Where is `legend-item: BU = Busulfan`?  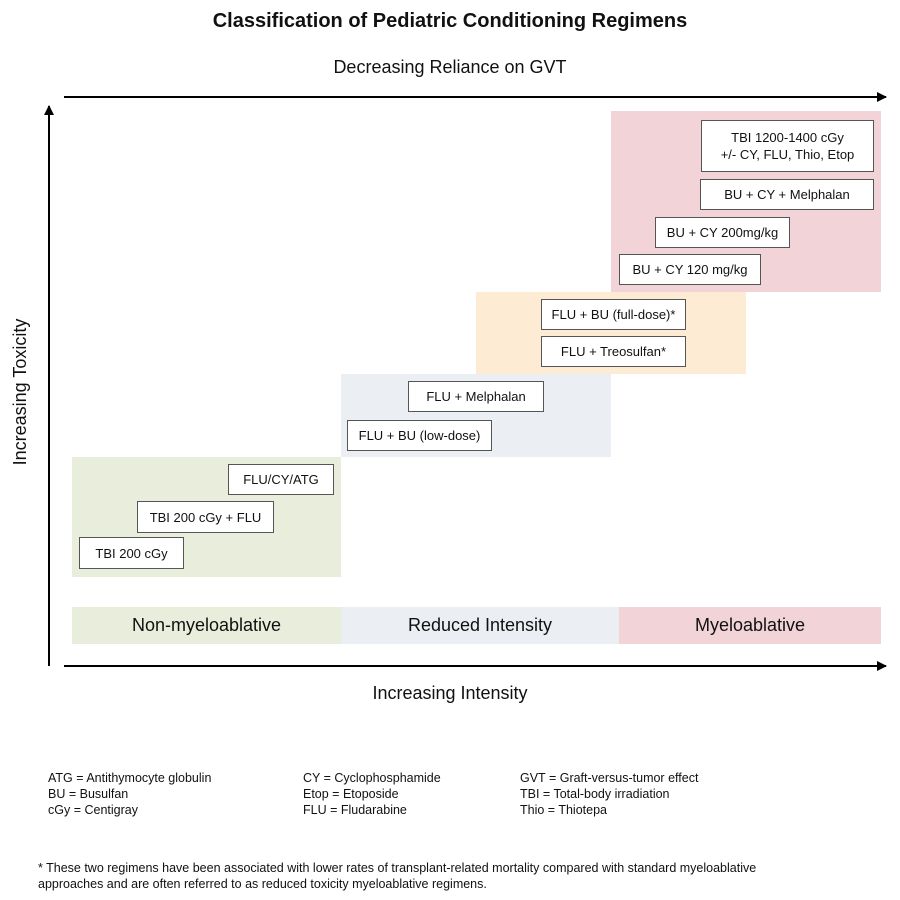 legend-item: BU = Busulfan is located at coordinates (88, 794).